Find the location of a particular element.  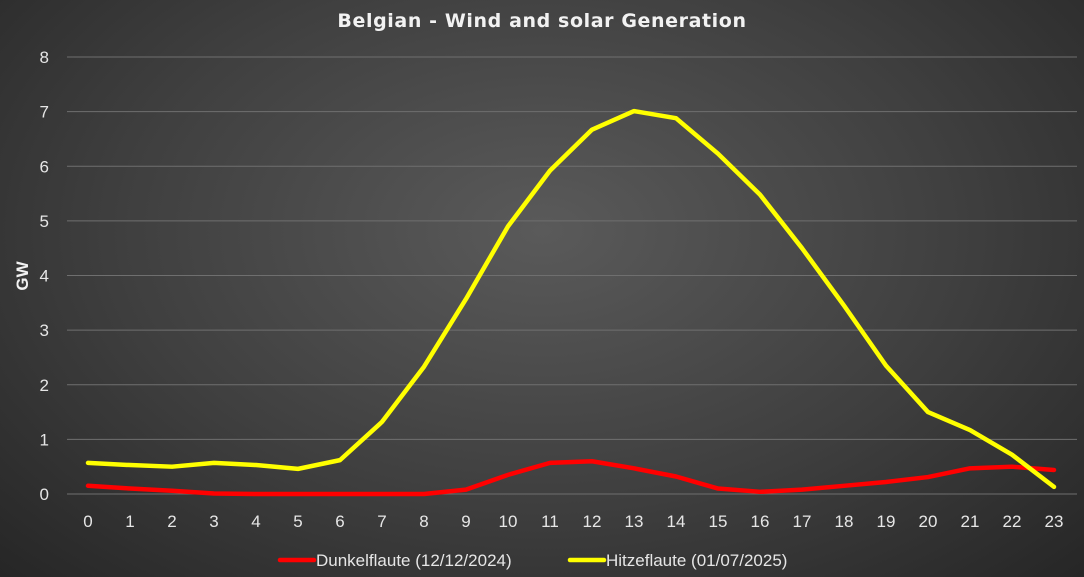

x-tick-label: 20 is located at coordinates (928, 521).